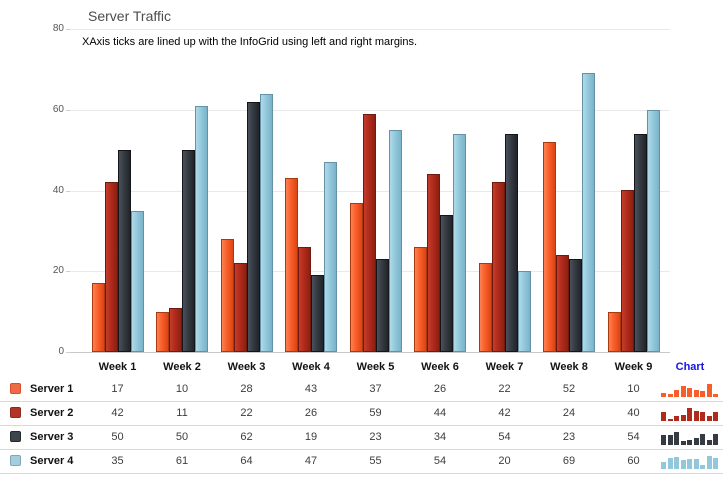 Image resolution: width=723 pixels, height=477 pixels. What do you see at coordinates (117, 461) in the screenshot?
I see `grid-cell-server-4-week-1: 35` at bounding box center [117, 461].